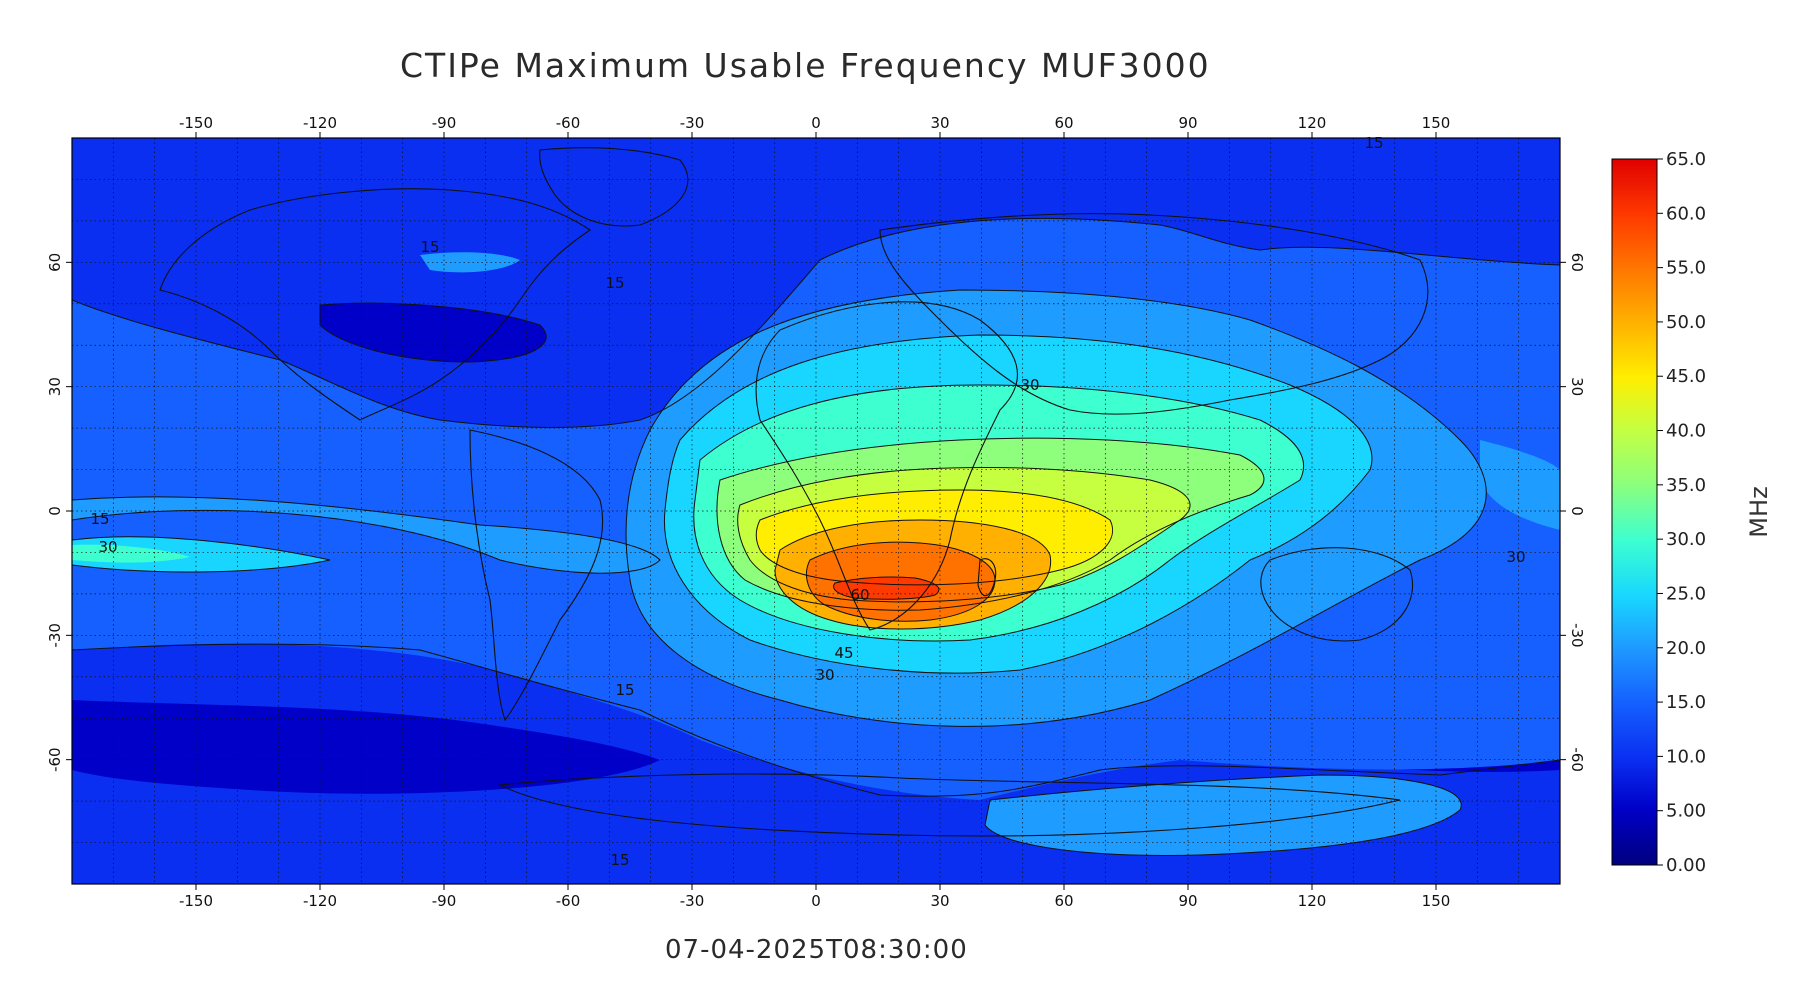 The height and width of the screenshot is (1000, 1800). I want to click on contour-label: 45, so click(843, 653).